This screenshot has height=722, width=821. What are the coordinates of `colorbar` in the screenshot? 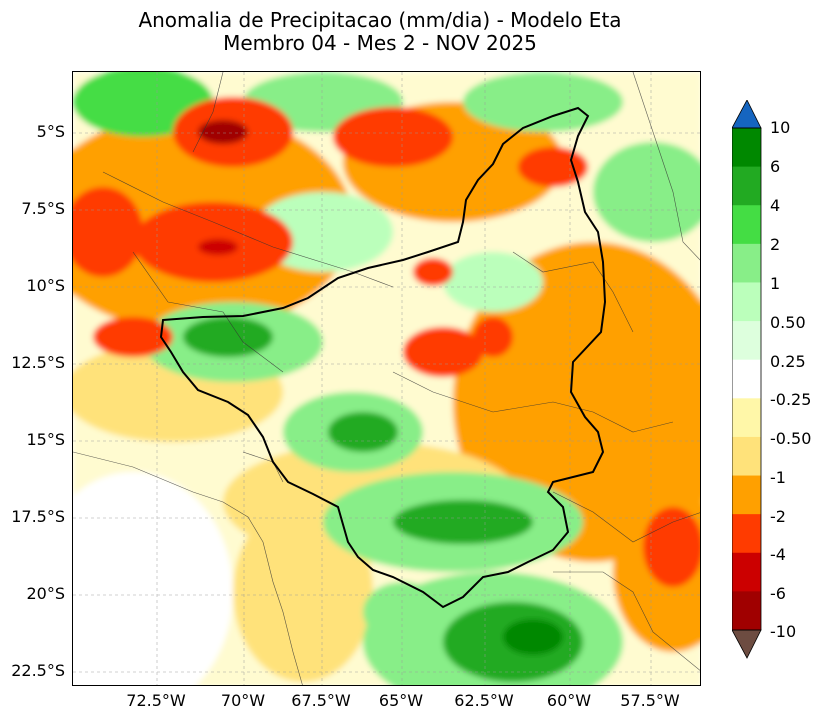 It's located at (747, 379).